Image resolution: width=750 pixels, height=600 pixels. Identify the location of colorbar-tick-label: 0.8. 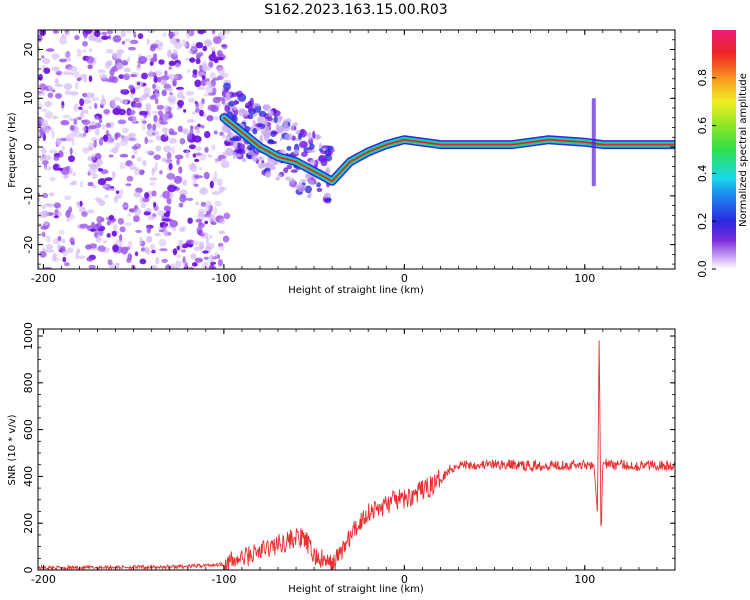
(702, 78).